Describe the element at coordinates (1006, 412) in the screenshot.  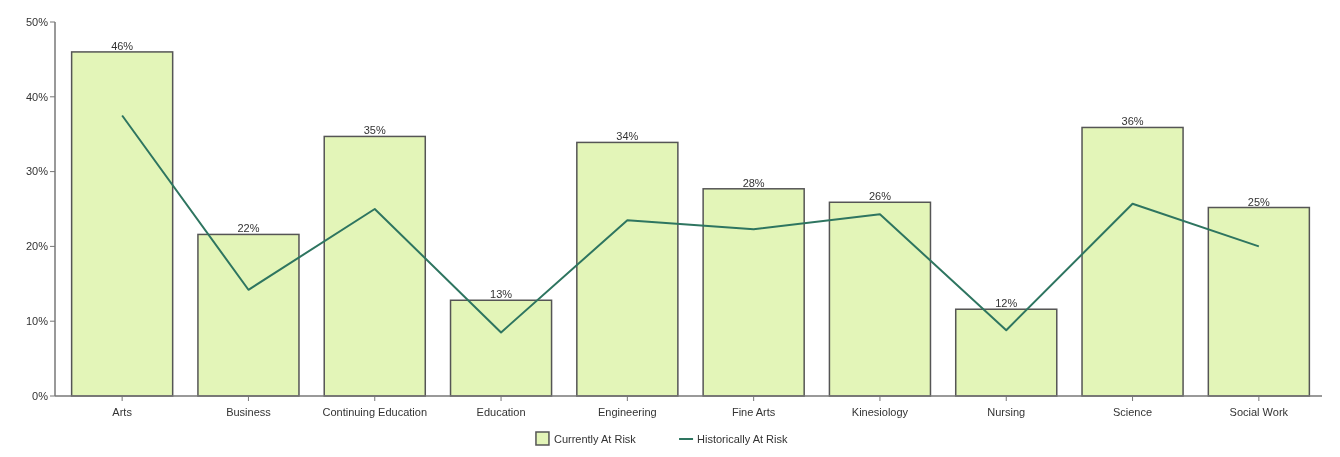
I see `x-tick-label: Nursing` at that location.